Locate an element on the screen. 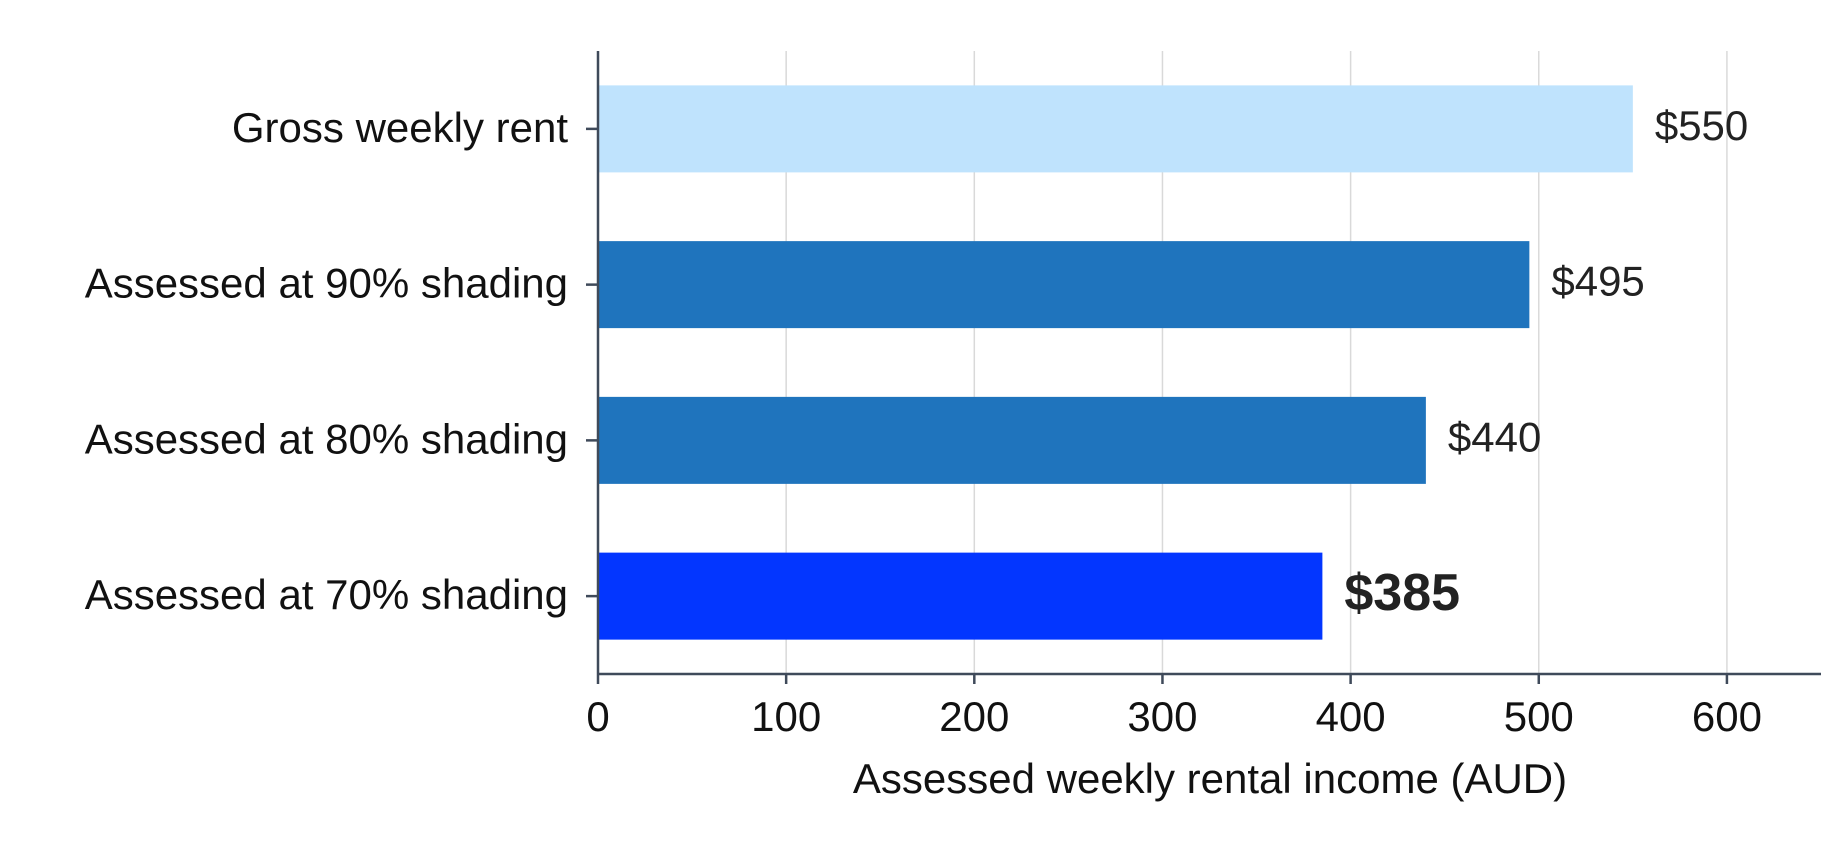  x-tick-label: 0 is located at coordinates (597, 716).